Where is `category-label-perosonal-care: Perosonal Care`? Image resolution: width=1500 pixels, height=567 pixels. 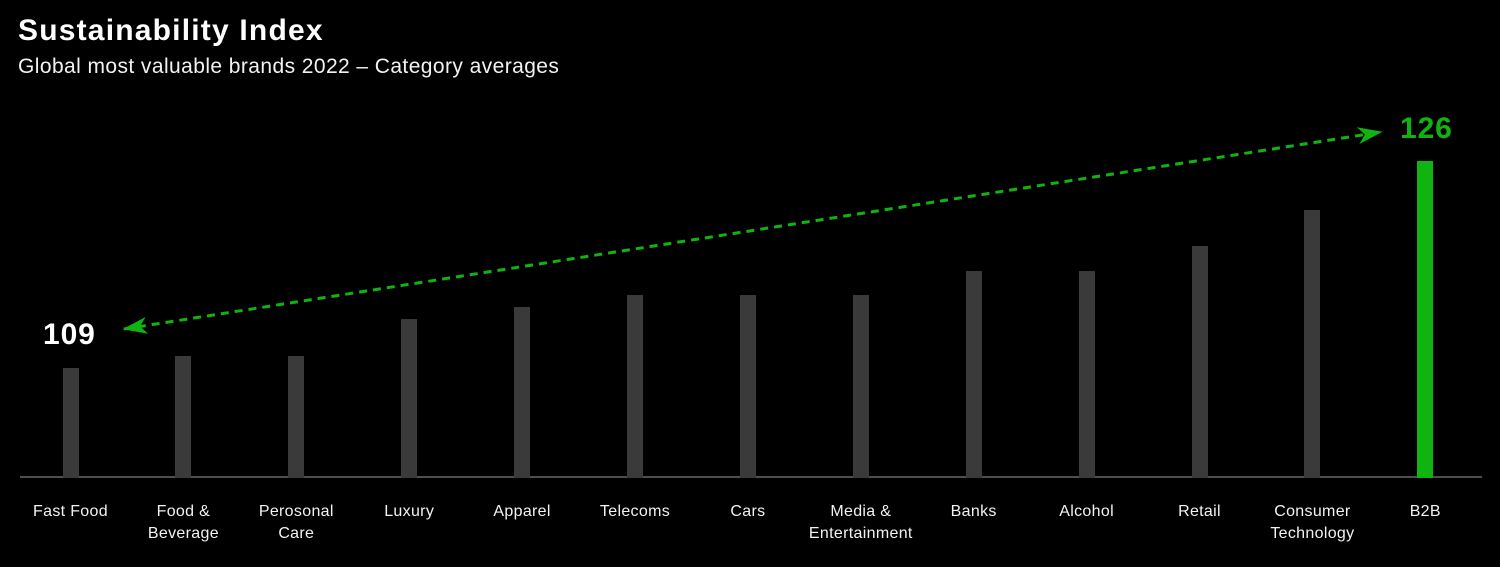 category-label-perosonal-care: Perosonal Care is located at coordinates (296, 522).